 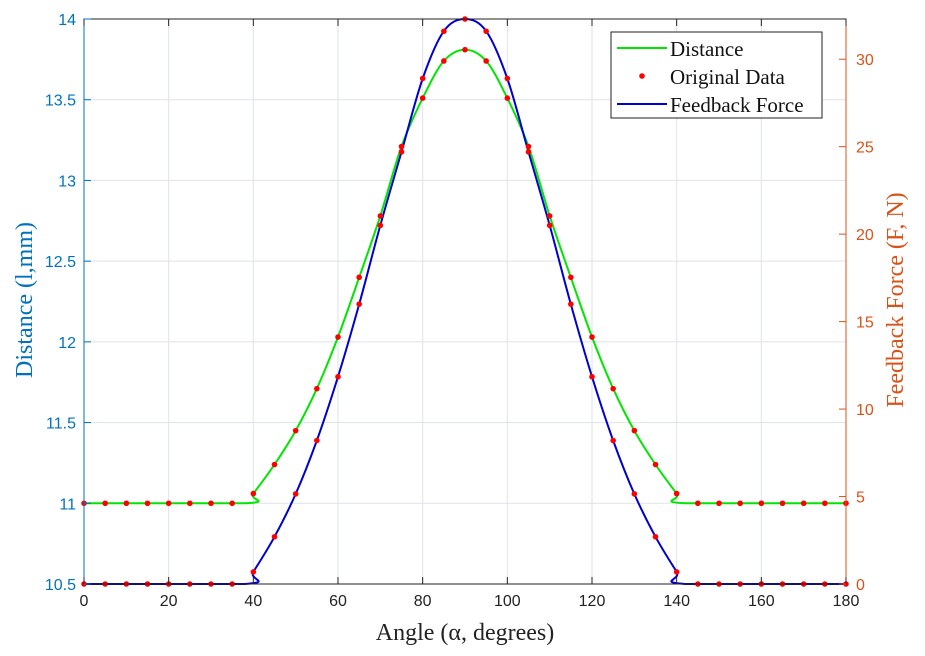 What do you see at coordinates (761, 601) in the screenshot?
I see `x-tick-label: 160` at bounding box center [761, 601].